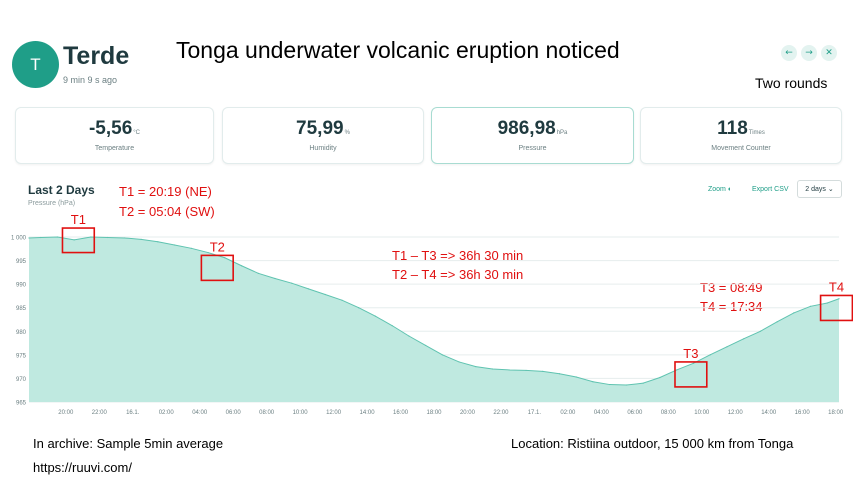  What do you see at coordinates (52, 203) in the screenshot?
I see `chart-subtitle: Pressure (hPa)` at bounding box center [52, 203].